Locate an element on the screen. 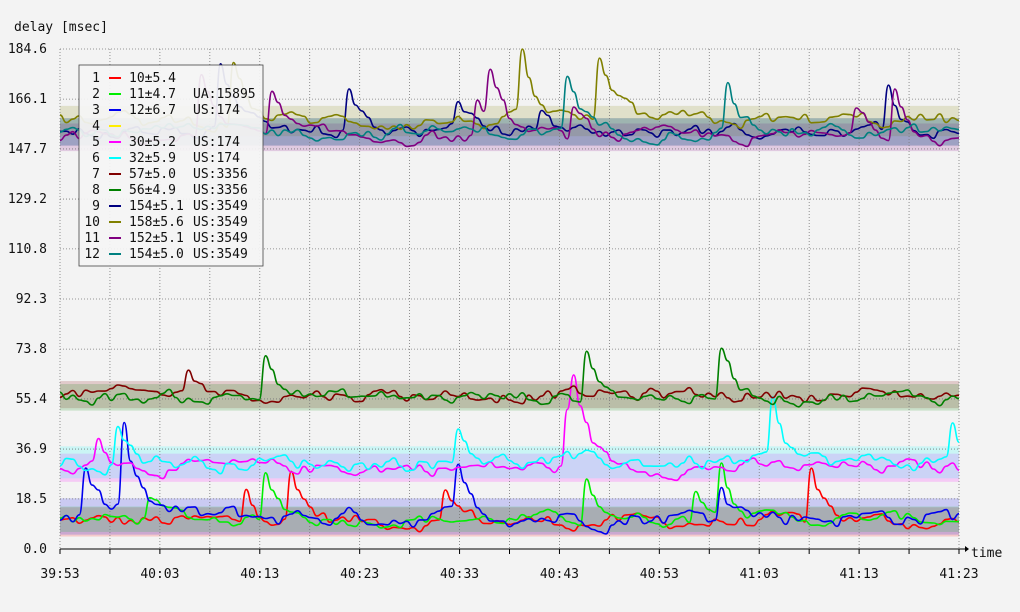  legend-id-6: 6 is located at coordinates (96, 158).